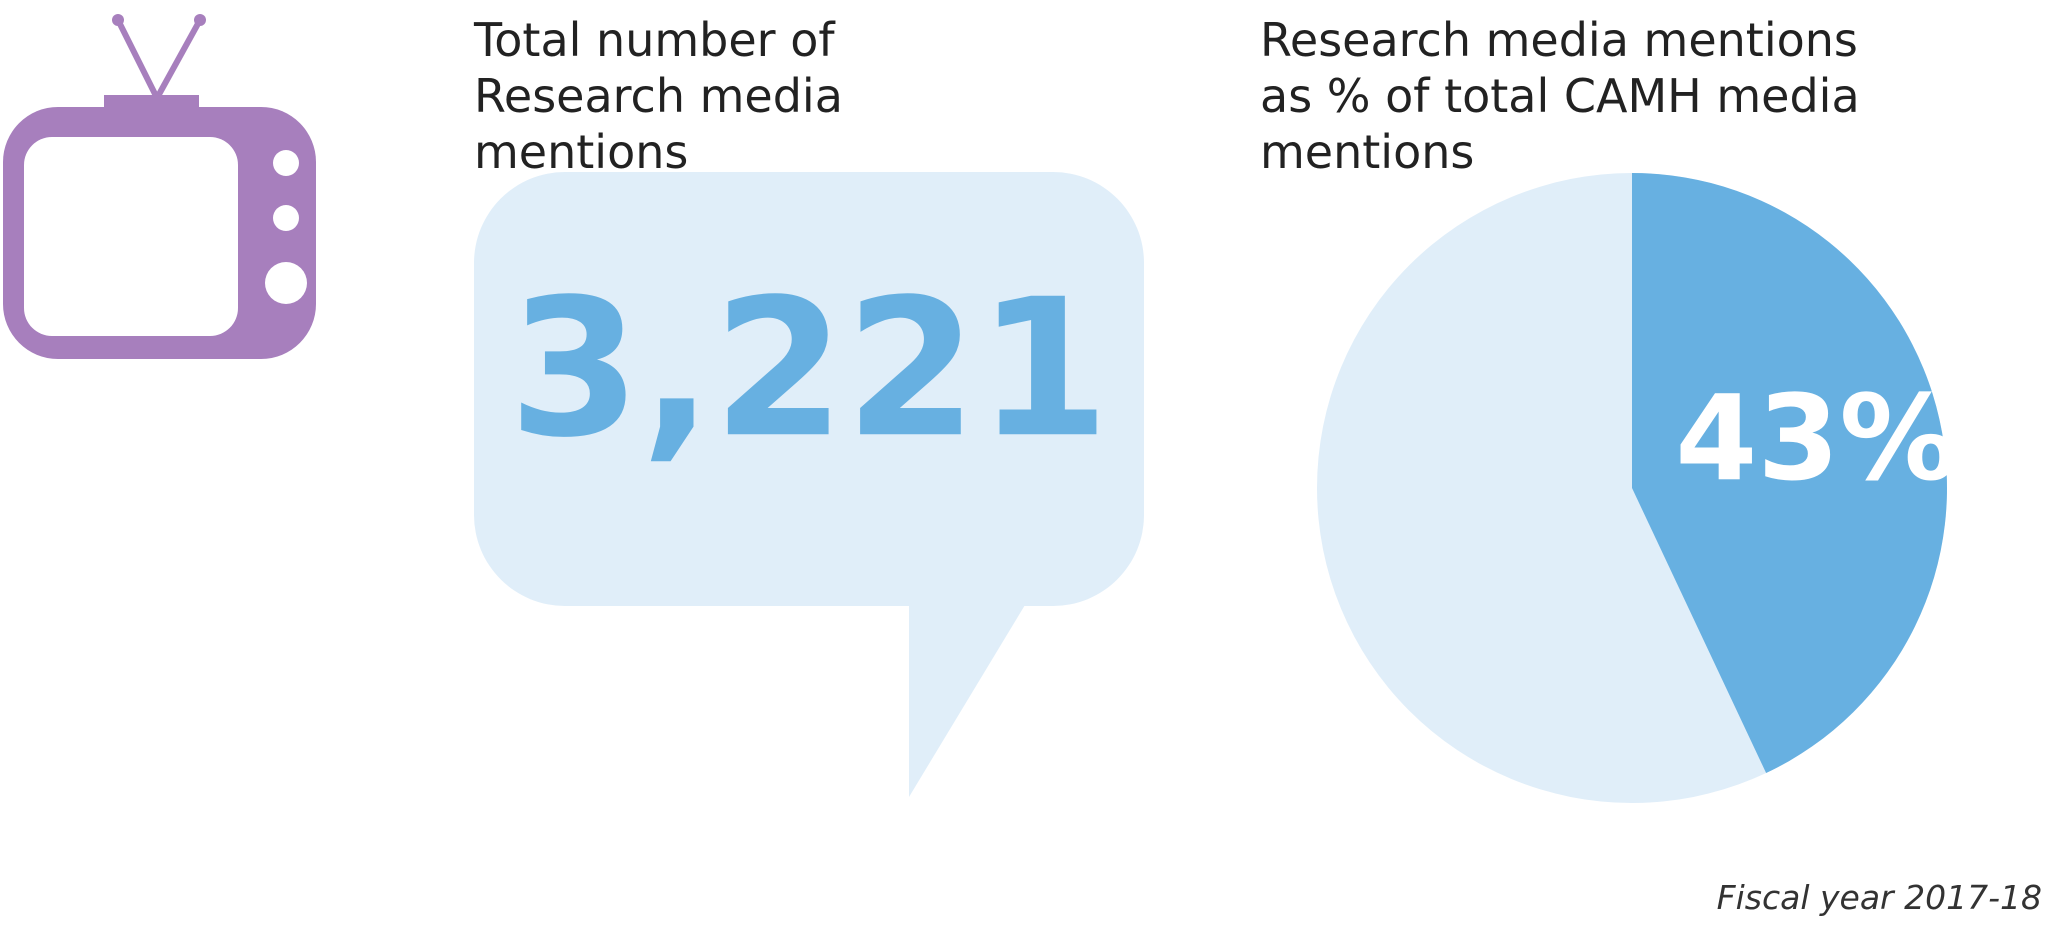 This screenshot has width=2048, height=945. Describe the element at coordinates (809, 368) in the screenshot. I see `stat-value: 3,221` at that location.